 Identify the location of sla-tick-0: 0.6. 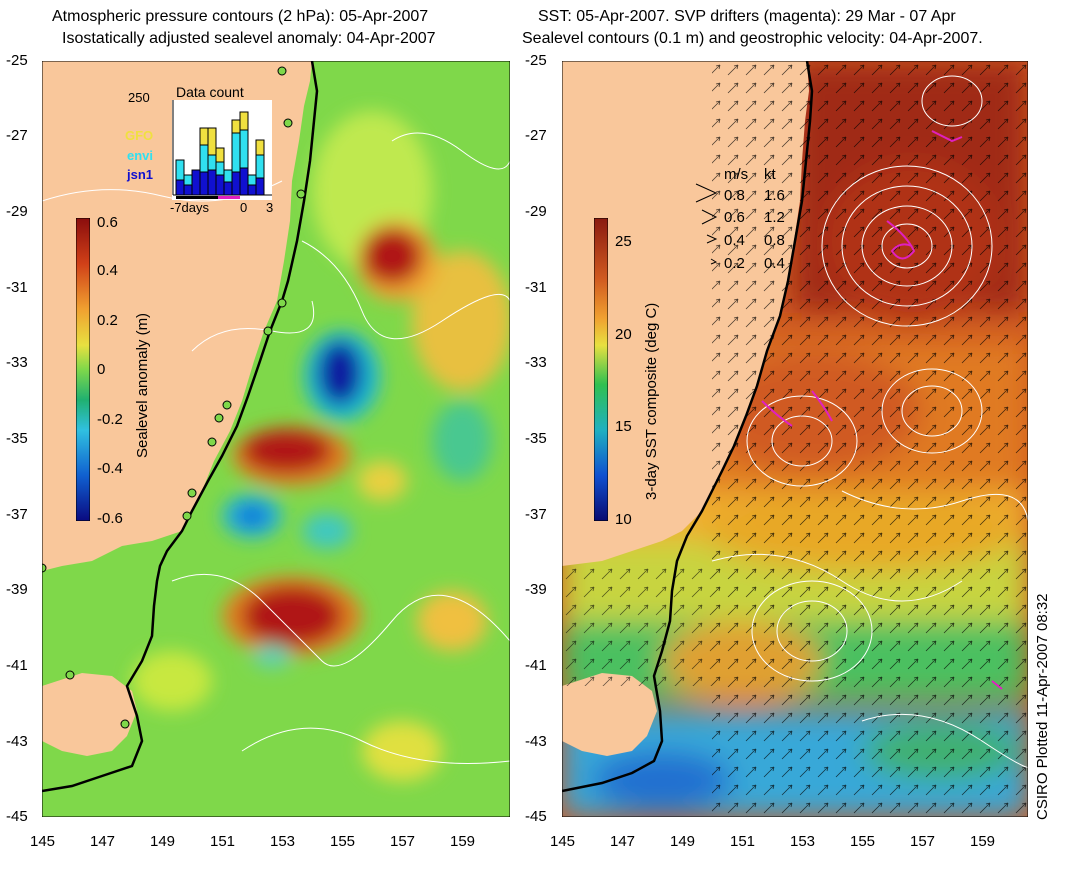
(107, 222).